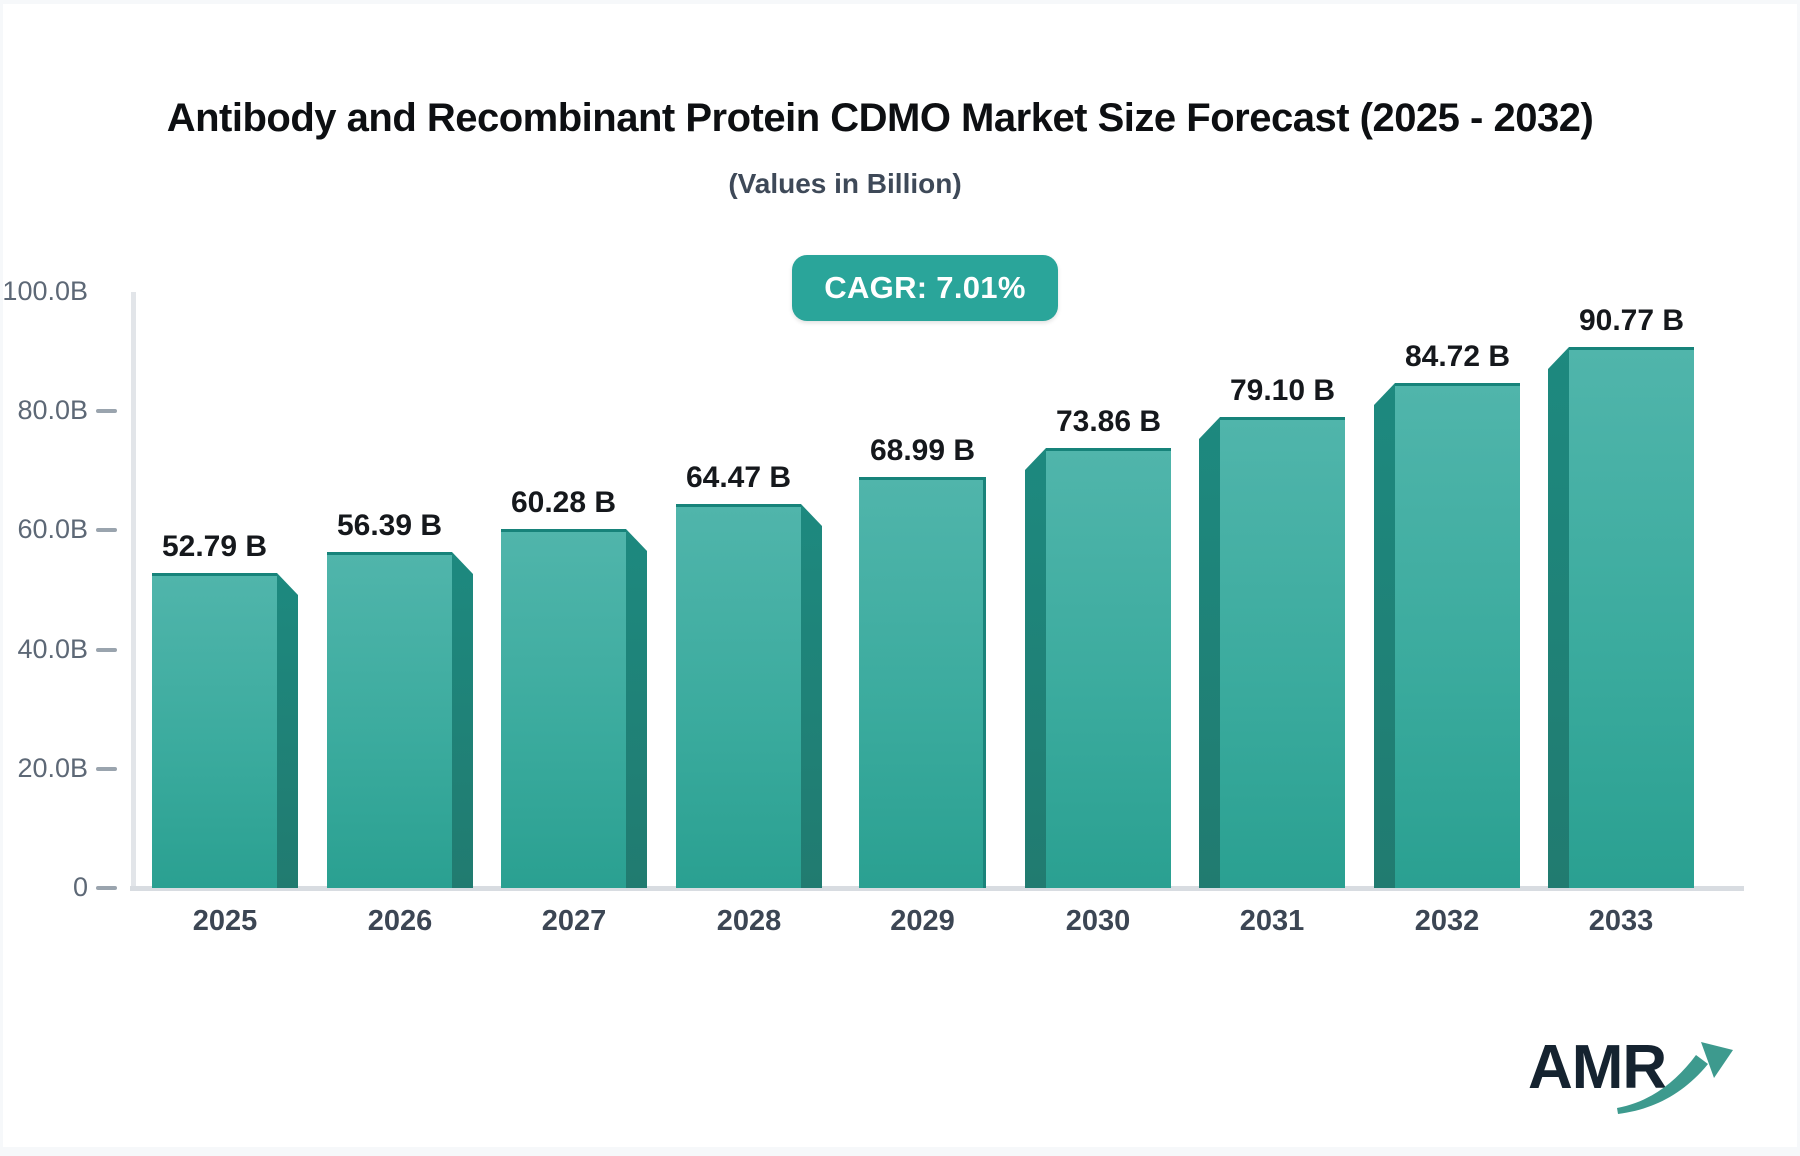  What do you see at coordinates (937, 888) in the screenshot?
I see `x-axis-baseline` at bounding box center [937, 888].